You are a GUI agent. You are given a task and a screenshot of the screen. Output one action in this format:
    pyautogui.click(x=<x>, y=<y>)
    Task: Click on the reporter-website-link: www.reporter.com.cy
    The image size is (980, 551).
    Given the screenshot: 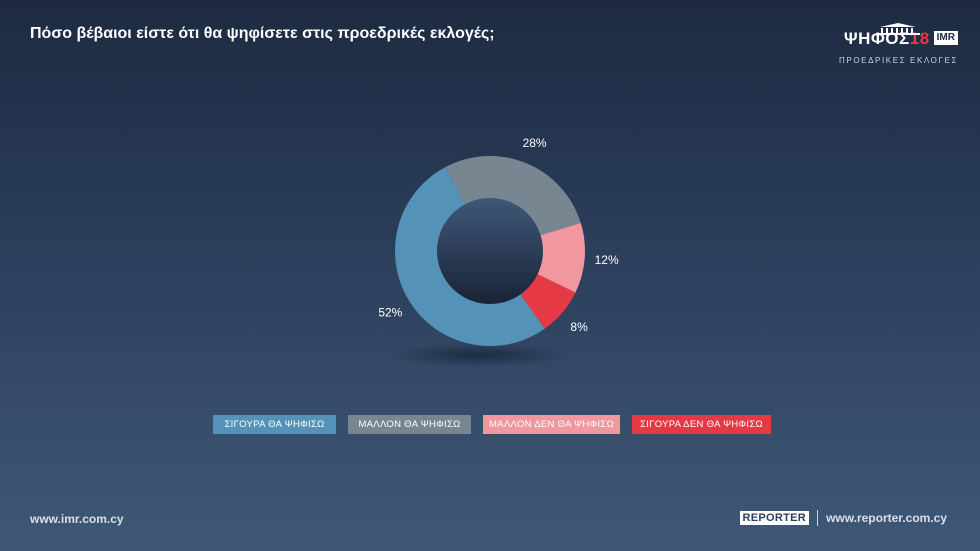 What is the action you would take?
    pyautogui.click(x=886, y=518)
    